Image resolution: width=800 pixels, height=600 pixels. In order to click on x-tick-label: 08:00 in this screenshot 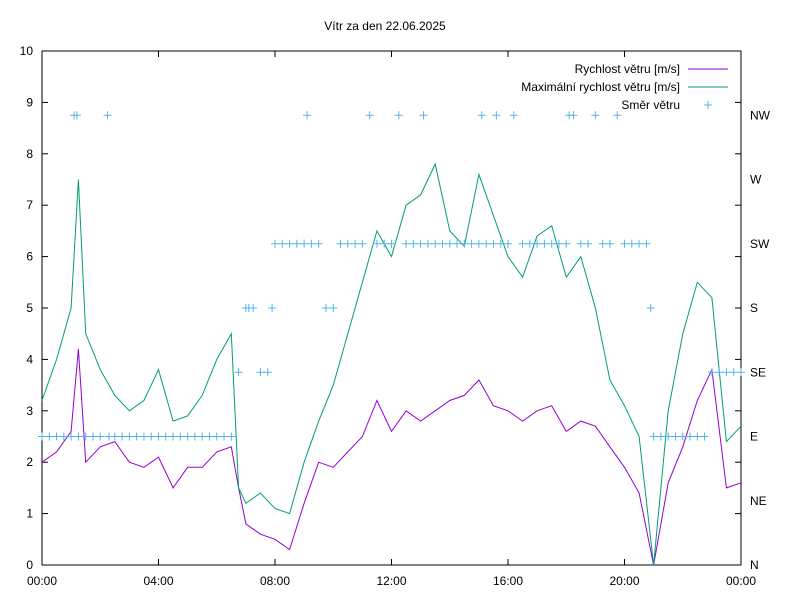, I will do `click(275, 581)`.